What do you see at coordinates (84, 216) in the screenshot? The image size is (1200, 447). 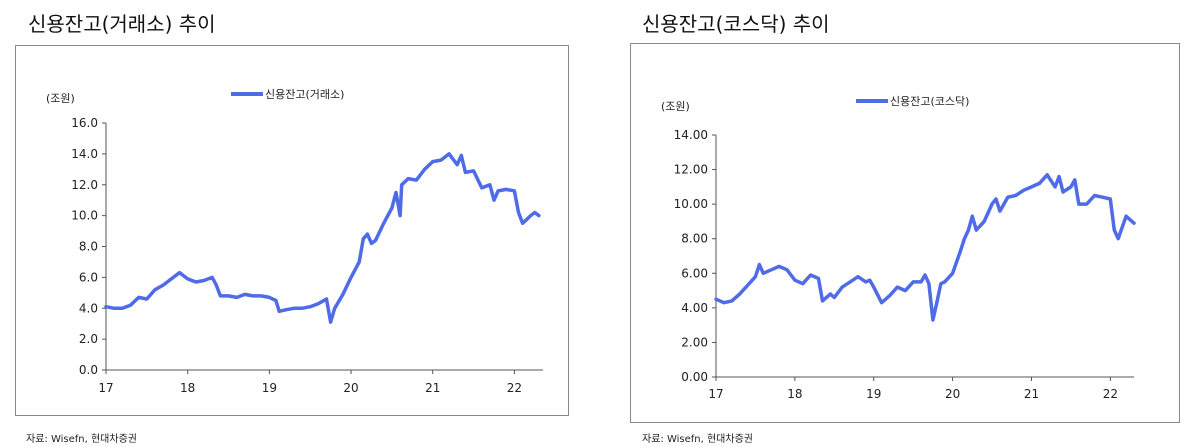 I see `y-tick-label: 10.0` at bounding box center [84, 216].